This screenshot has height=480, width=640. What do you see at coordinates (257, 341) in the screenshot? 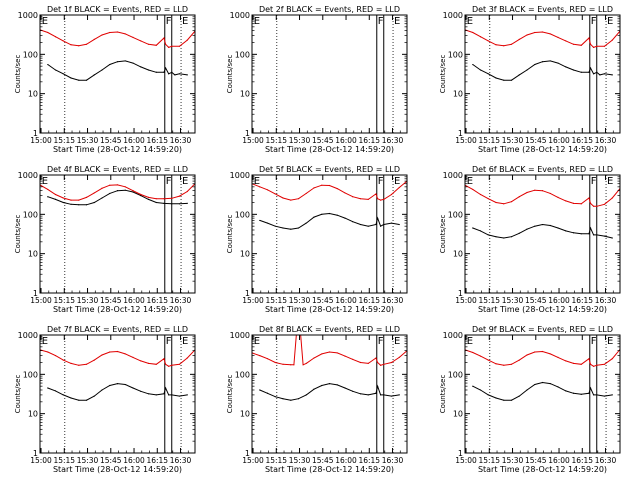
I see `e-marker-label-left: E` at bounding box center [257, 341].